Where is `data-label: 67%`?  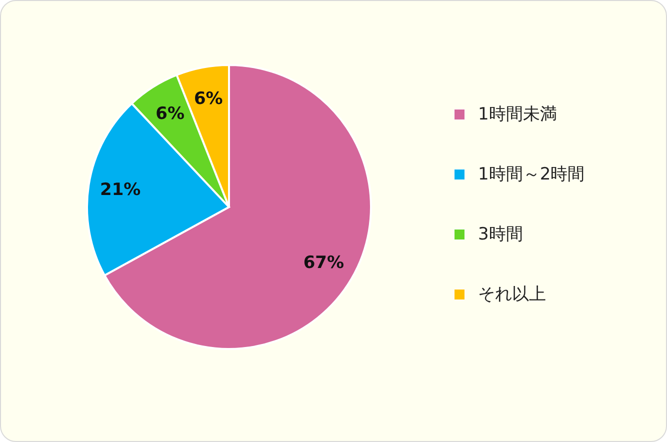 data-label: 67% is located at coordinates (323, 262).